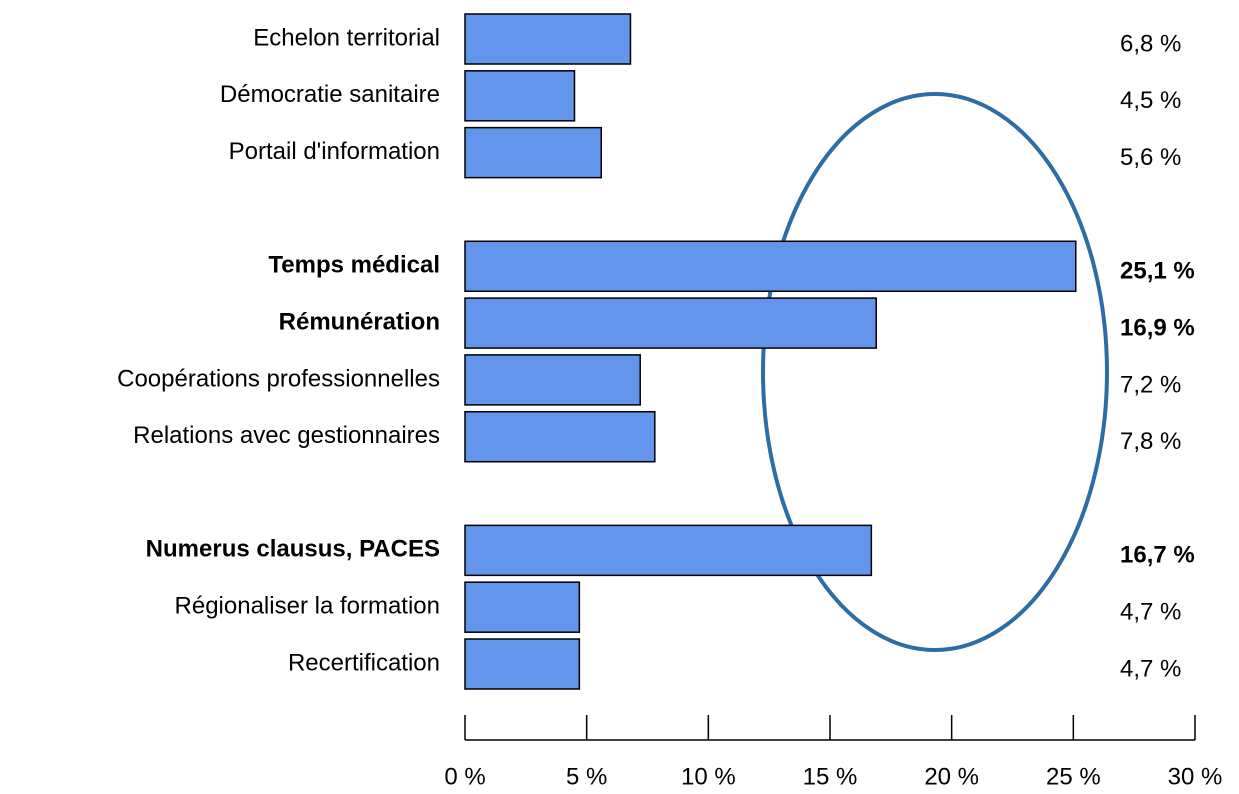 Image resolution: width=1239 pixels, height=794 pixels. Describe the element at coordinates (334, 151) in the screenshot. I see `y-tick-label: Portail d'information` at that location.